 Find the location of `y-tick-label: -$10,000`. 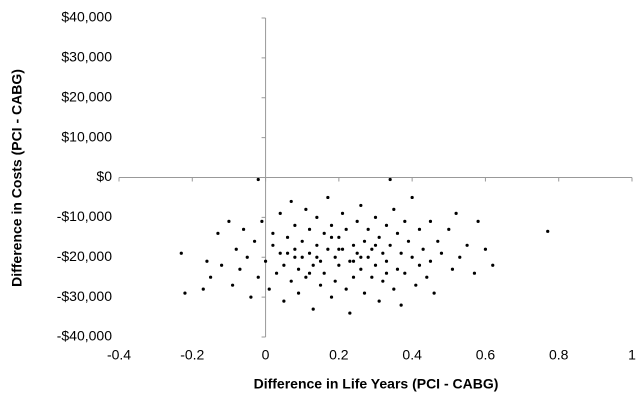

y-tick-label: -$10,000 is located at coordinates (84, 216).